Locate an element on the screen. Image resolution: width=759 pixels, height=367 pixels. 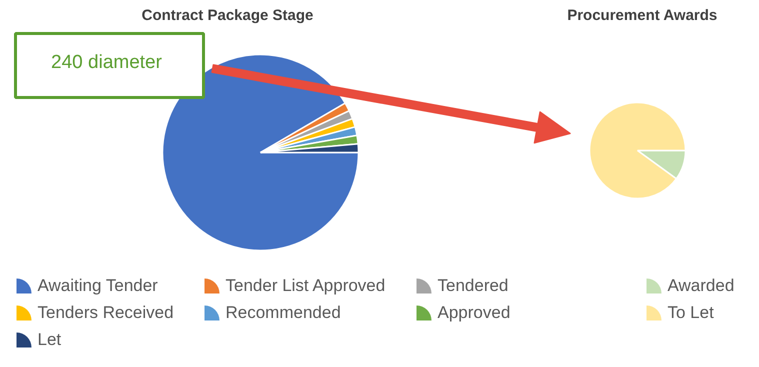
legend-label: Approved is located at coordinates (474, 312).